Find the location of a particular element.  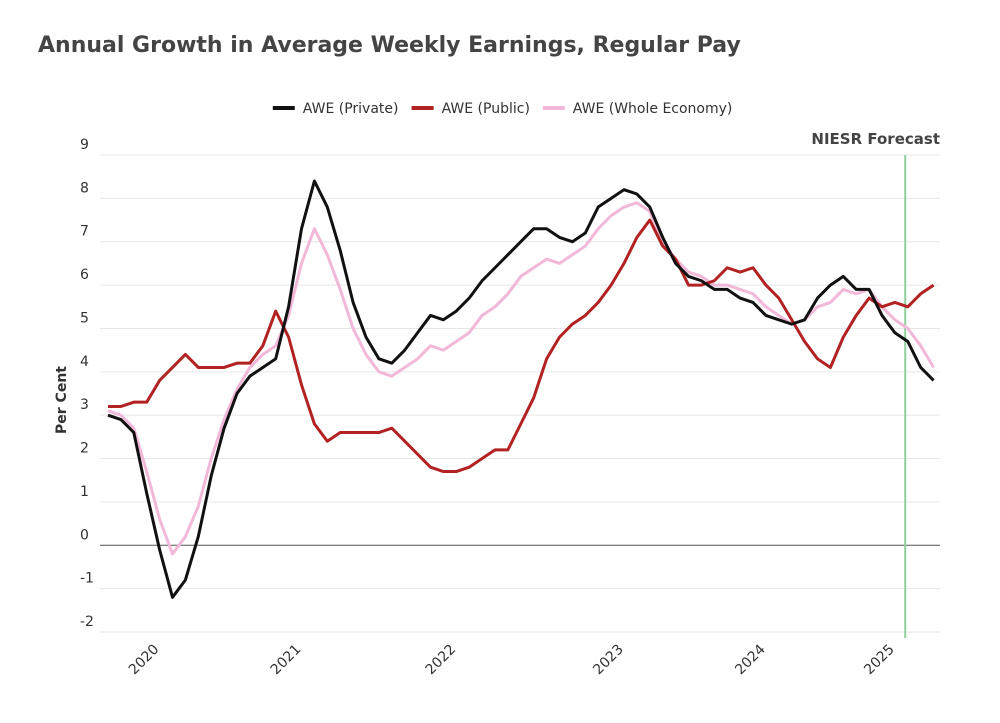

y-tick-label: 8 is located at coordinates (84, 188).